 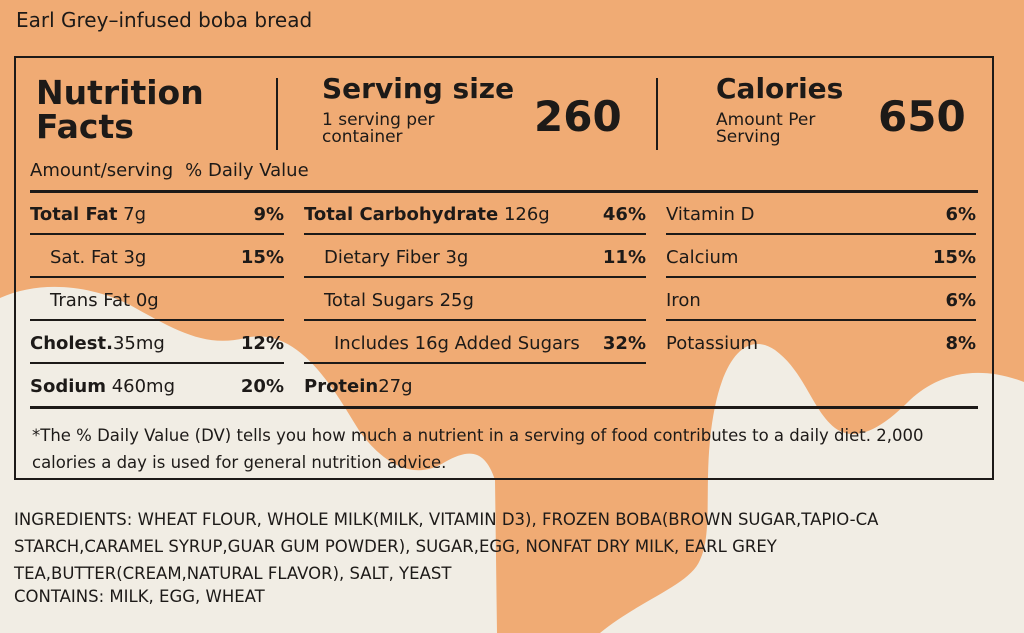 I want to click on amount-per-serving-line: Amount/serving % Daily Value, so click(x=169, y=170).